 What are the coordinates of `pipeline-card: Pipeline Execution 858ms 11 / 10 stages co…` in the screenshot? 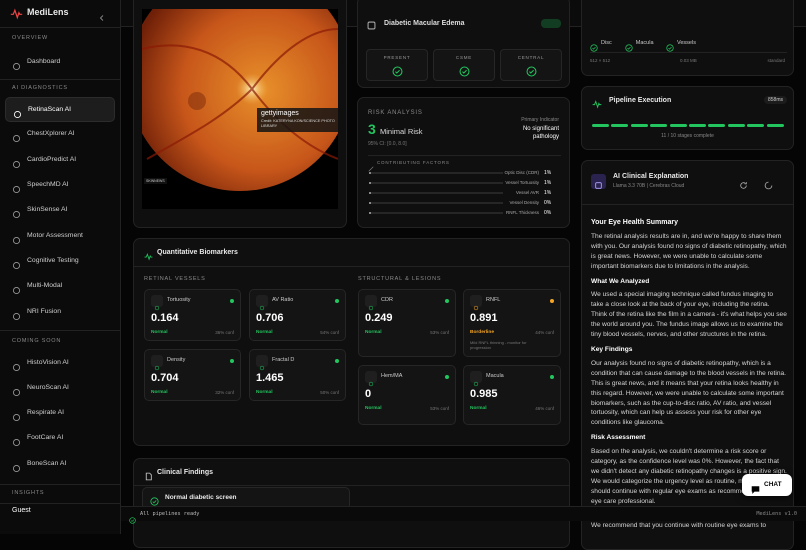 It's located at (687, 118).